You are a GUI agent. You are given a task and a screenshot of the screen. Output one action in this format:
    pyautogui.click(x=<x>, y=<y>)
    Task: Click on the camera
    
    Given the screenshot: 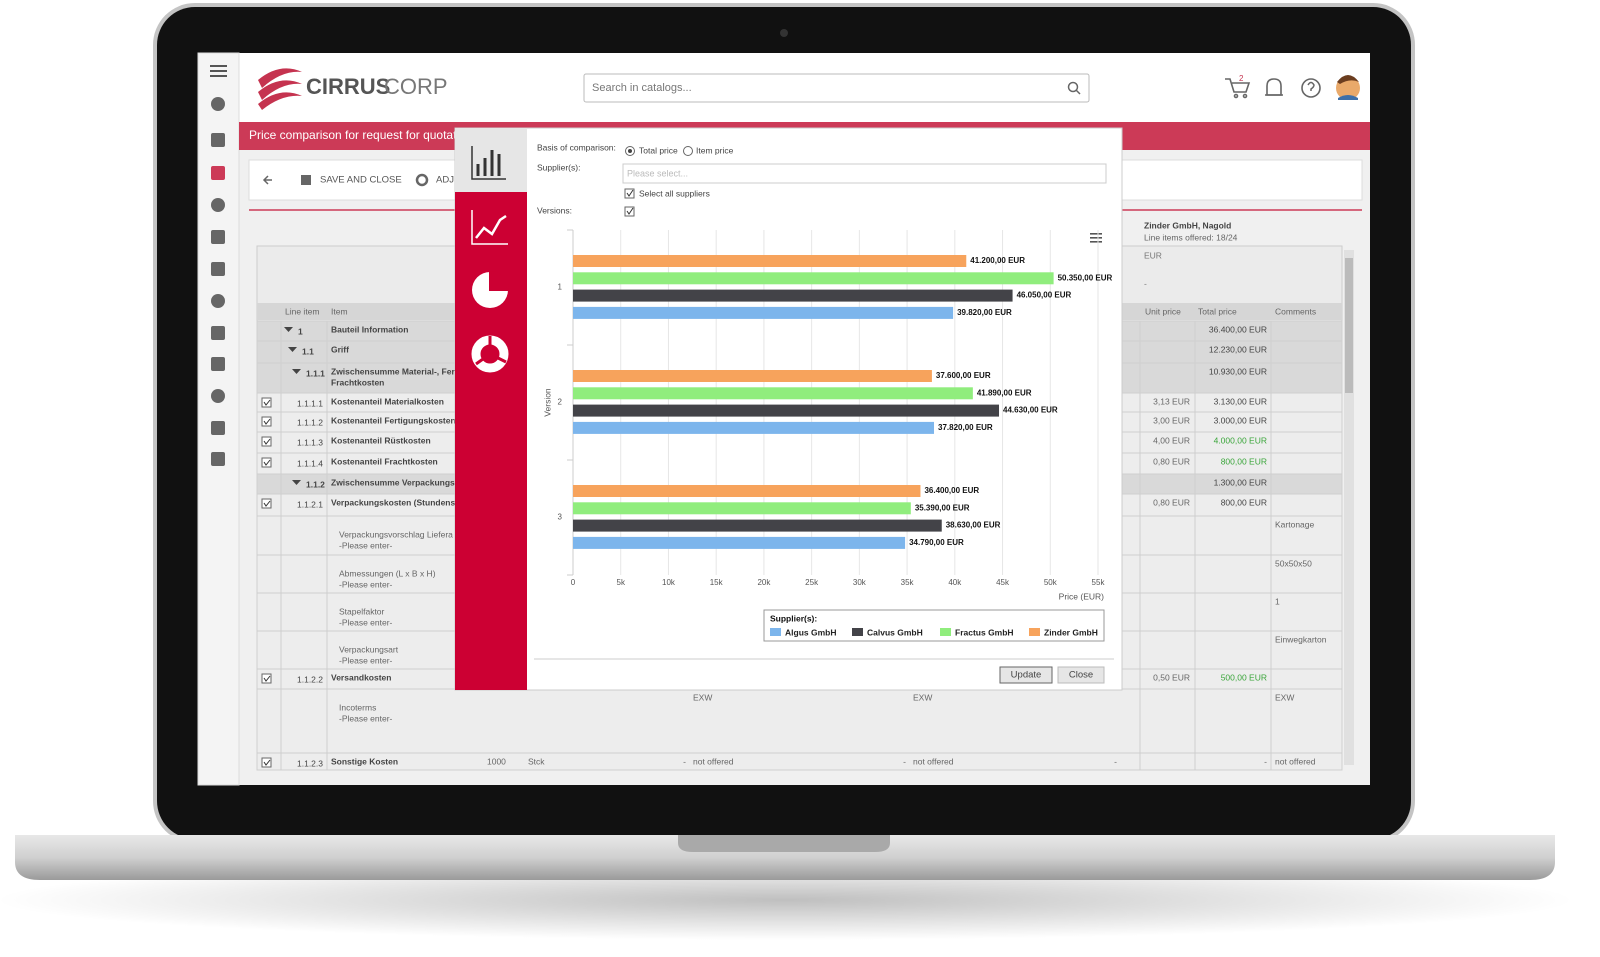 What is the action you would take?
    pyautogui.click(x=784, y=33)
    